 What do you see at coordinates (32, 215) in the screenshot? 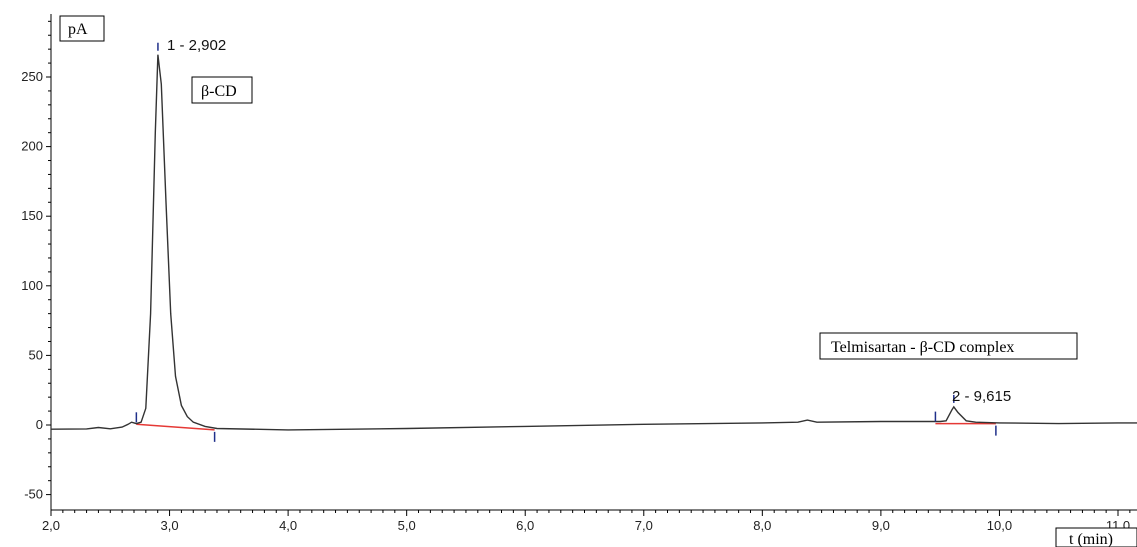
I see `y-tick-label: 150` at bounding box center [32, 215].